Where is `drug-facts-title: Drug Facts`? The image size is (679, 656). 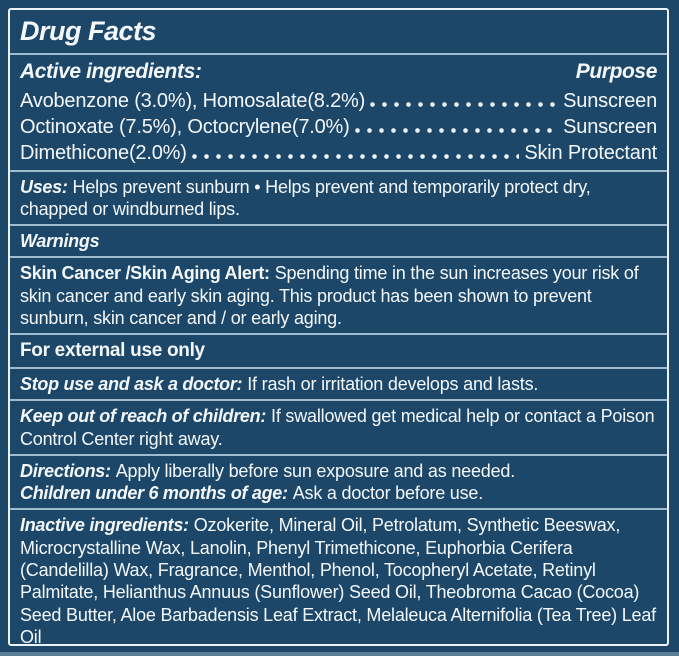 drug-facts-title: Drug Facts is located at coordinates (88, 31).